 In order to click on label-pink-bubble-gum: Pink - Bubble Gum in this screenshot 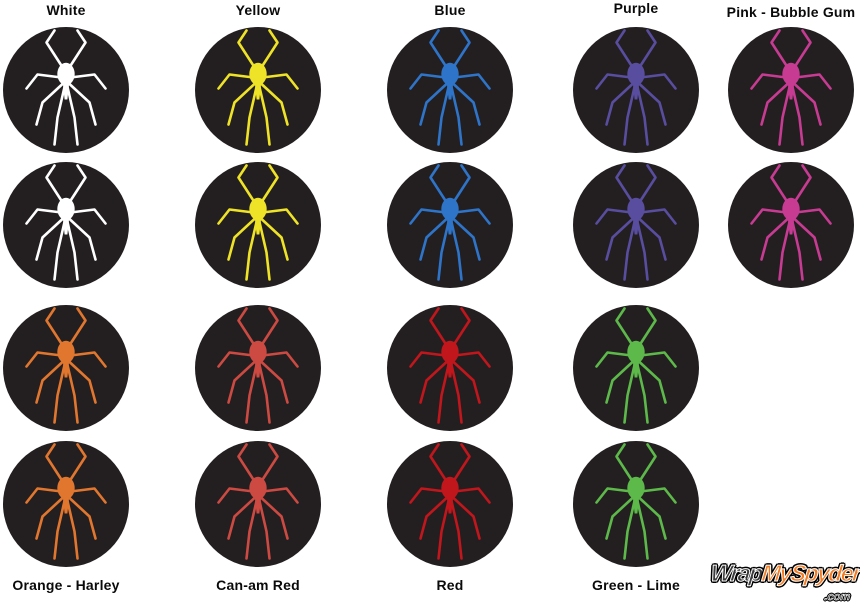, I will do `click(791, 12)`.